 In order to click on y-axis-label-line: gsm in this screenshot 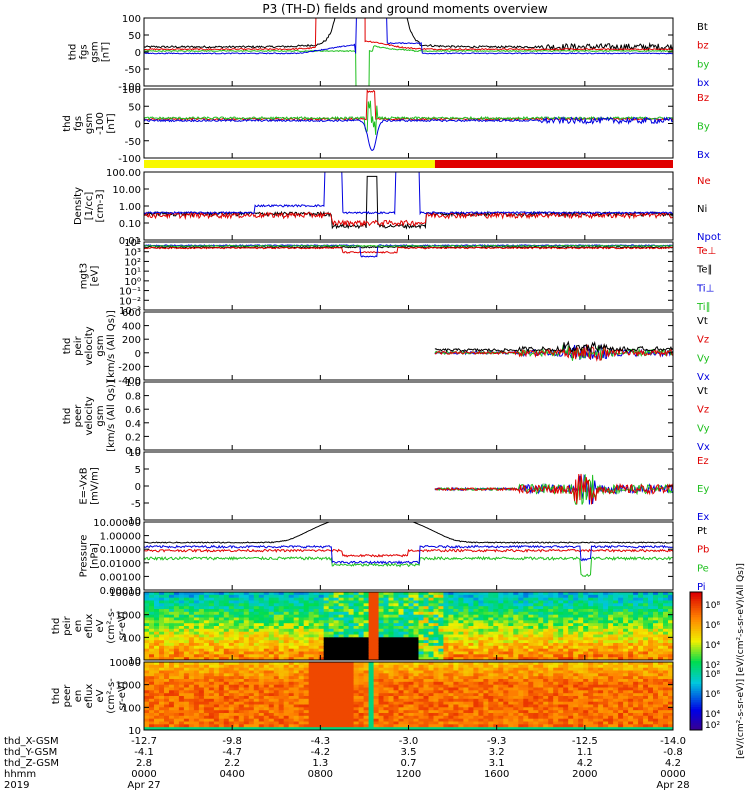, I will do `click(89, 123)`.